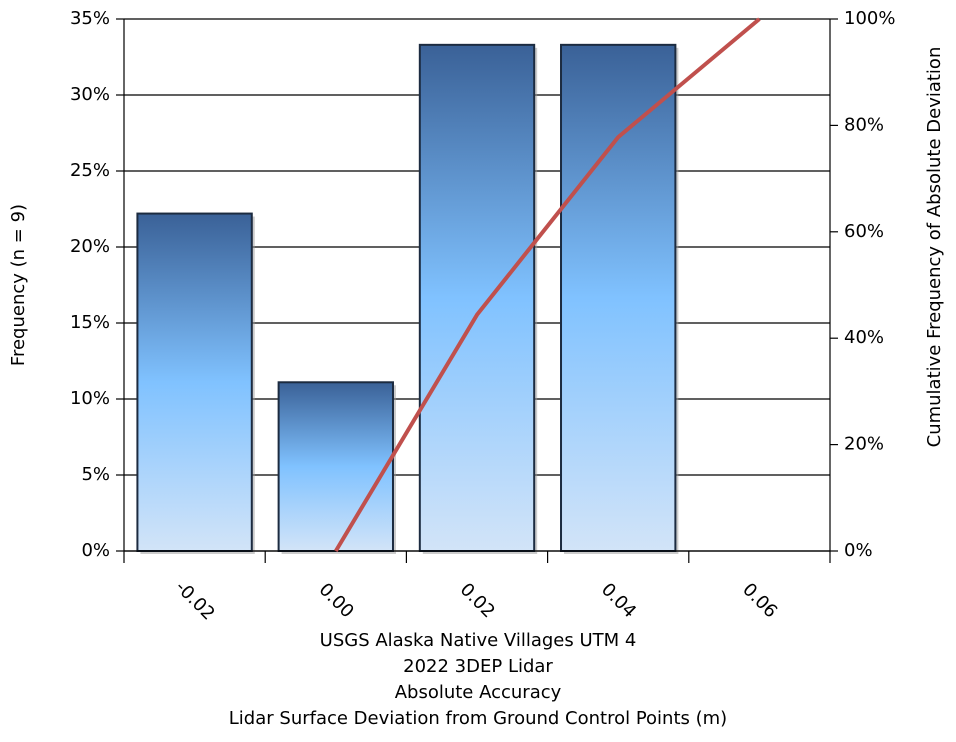 The height and width of the screenshot is (742, 956). I want to click on caption-line: 2022 3DEP Lidar, so click(478, 666).